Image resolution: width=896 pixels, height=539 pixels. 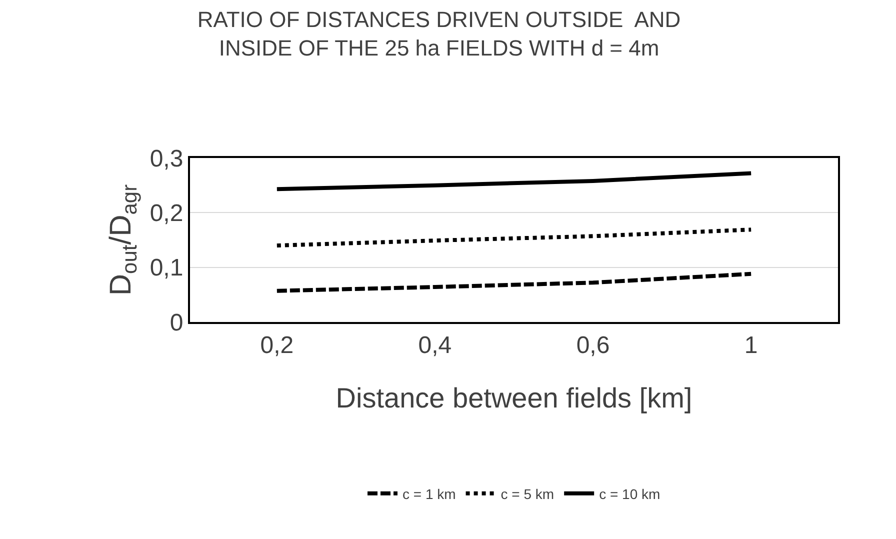 I want to click on y-tick-label: 0, so click(x=177, y=322).